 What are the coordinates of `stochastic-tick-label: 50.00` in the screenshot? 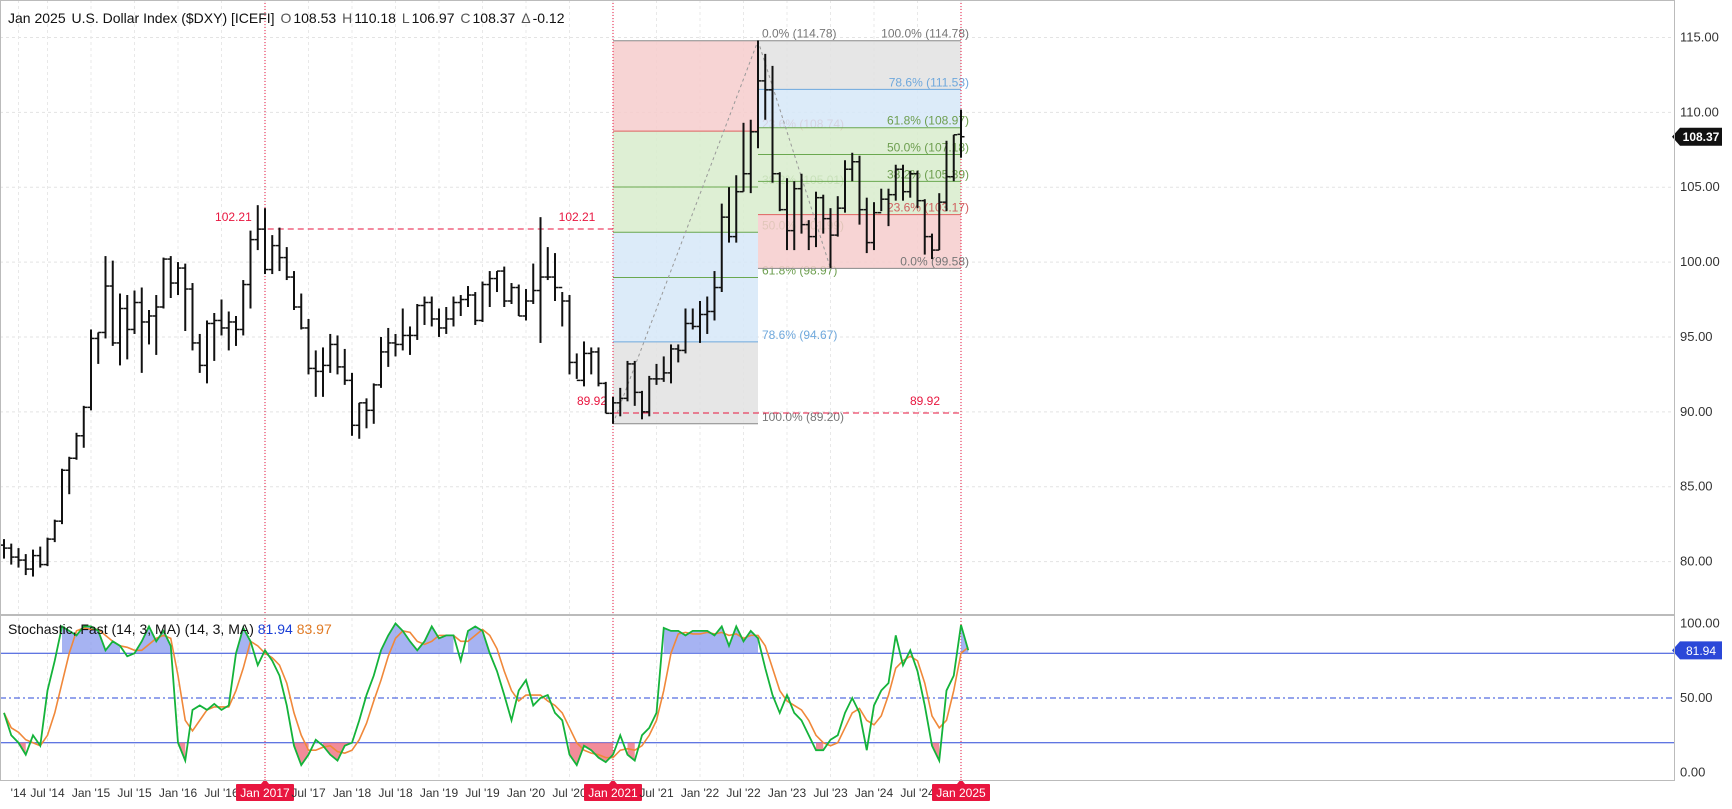 It's located at (1696, 697).